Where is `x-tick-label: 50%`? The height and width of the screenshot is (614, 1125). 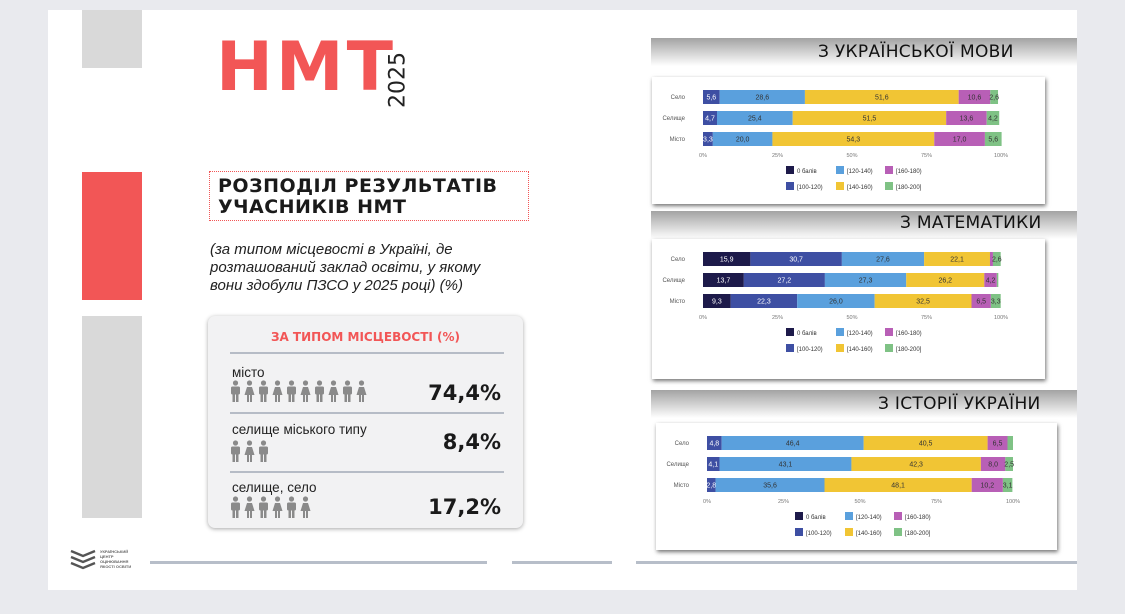
x-tick-label: 50% is located at coordinates (851, 318).